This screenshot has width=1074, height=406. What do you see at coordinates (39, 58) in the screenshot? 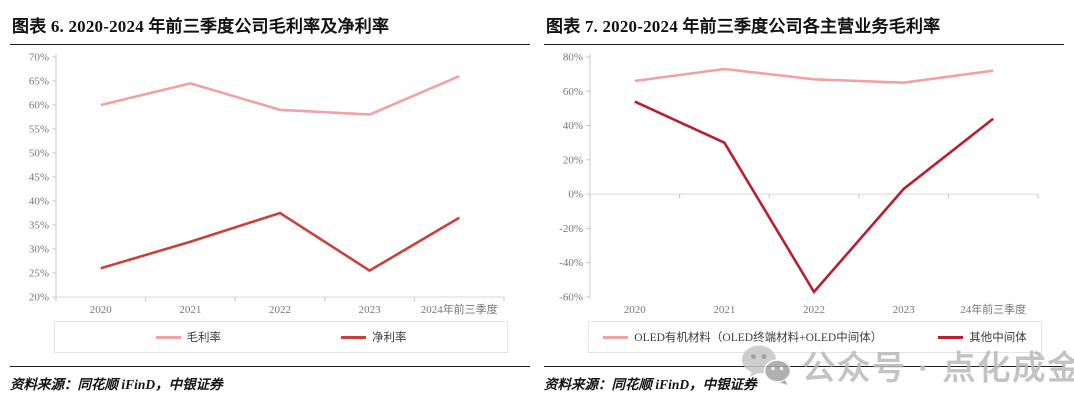
I see `y-tick-label: 70%` at bounding box center [39, 58].